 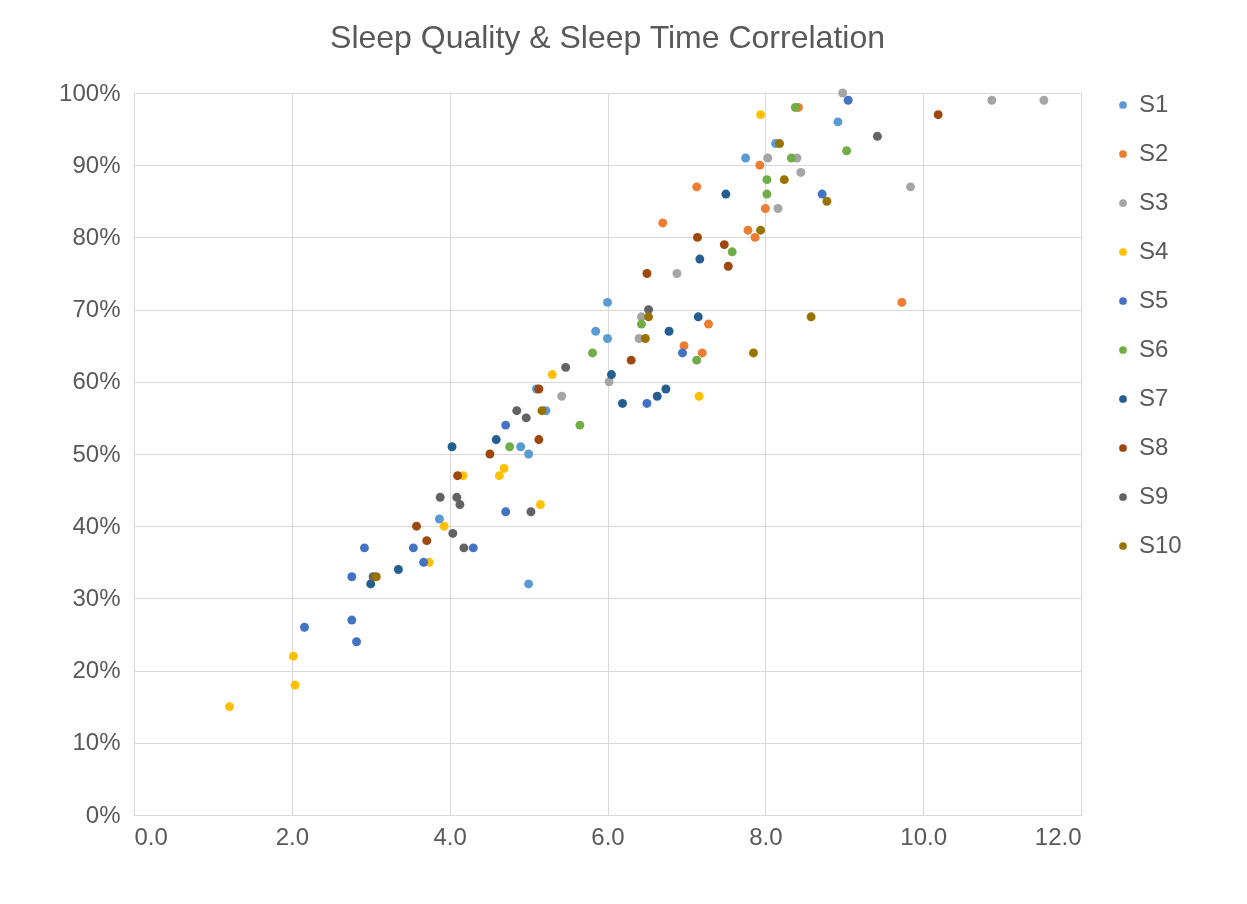 What do you see at coordinates (96, 381) in the screenshot?
I see `y-tick-label: 60%` at bounding box center [96, 381].